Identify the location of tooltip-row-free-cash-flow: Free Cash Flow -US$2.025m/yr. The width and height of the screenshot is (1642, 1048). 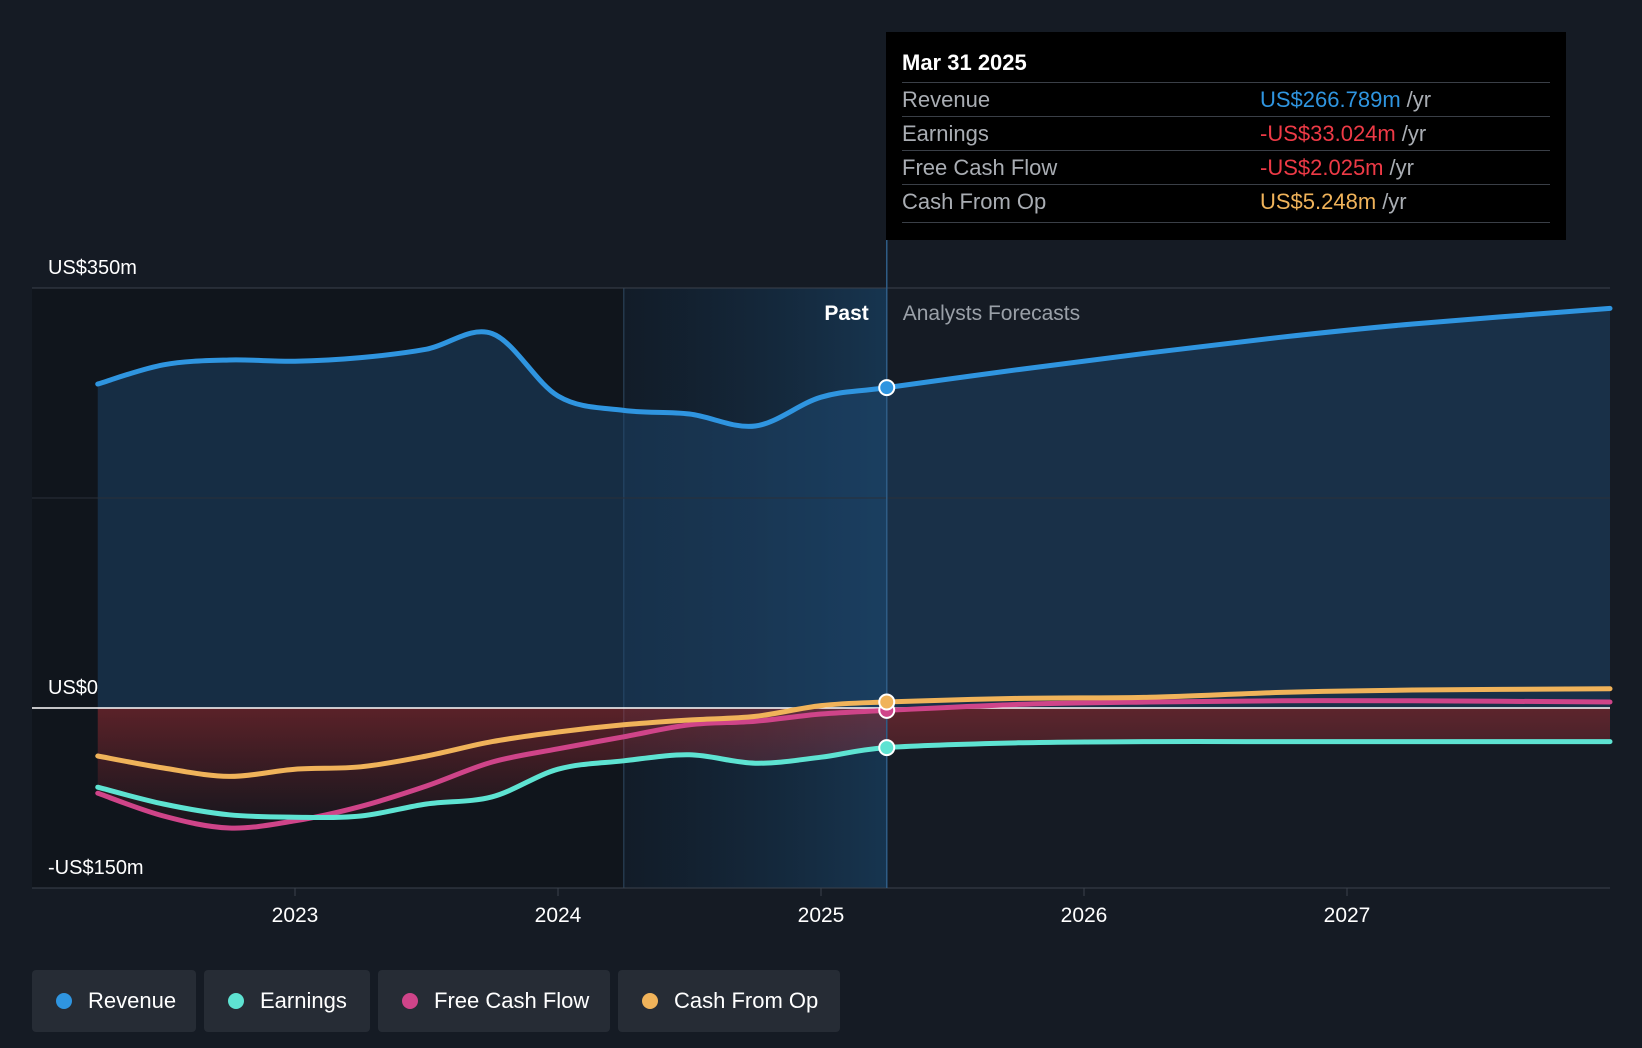
(1226, 167).